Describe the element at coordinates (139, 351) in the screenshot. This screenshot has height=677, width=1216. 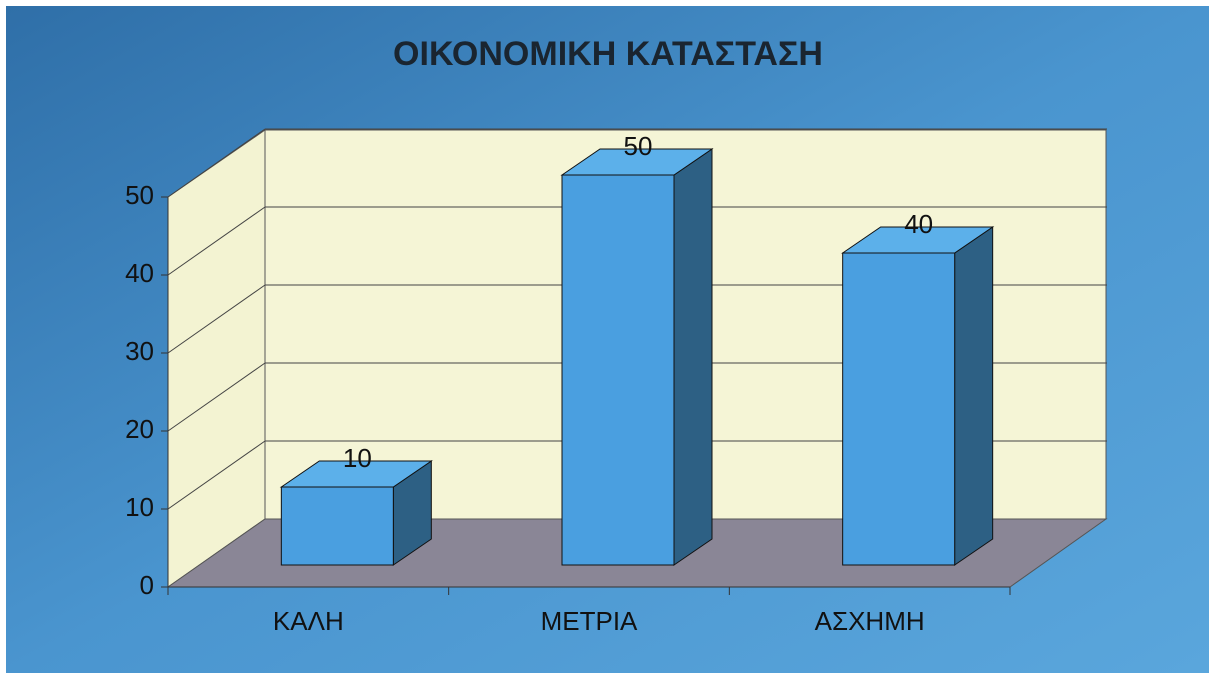
I see `y-tick-label: 30` at that location.